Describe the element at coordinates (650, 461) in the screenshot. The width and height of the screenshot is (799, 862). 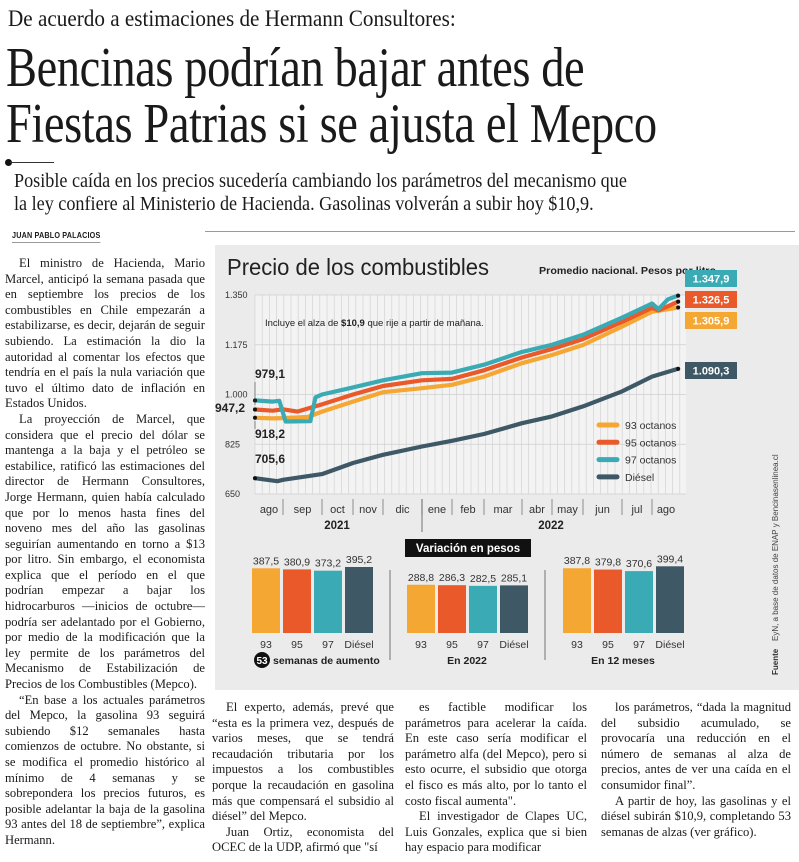
I see `legend-label: 97 octanos` at that location.